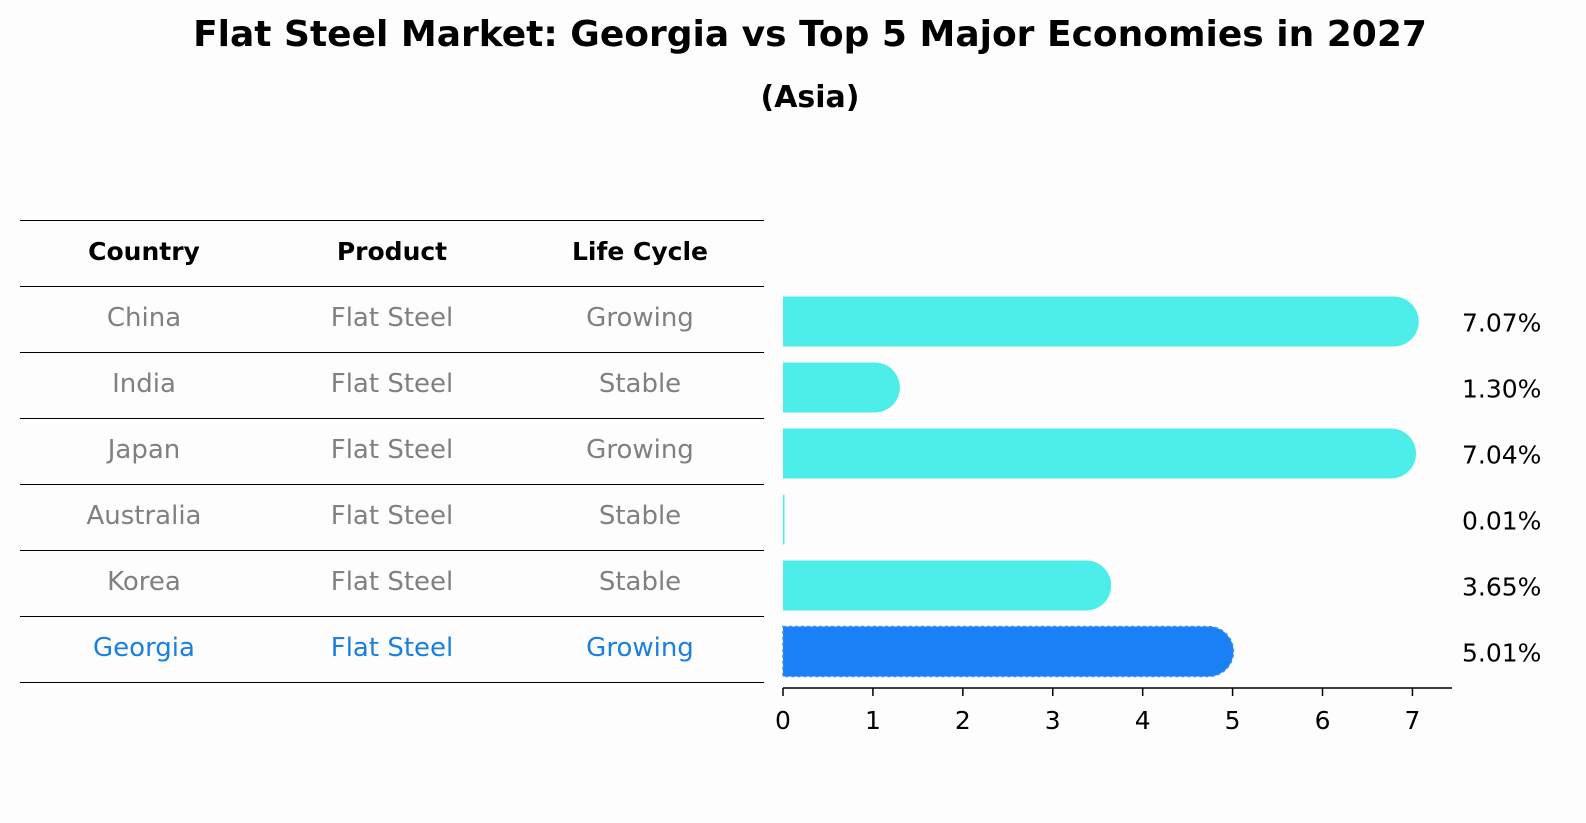 The height and width of the screenshot is (823, 1586). Describe the element at coordinates (1501, 653) in the screenshot. I see `bar-value-label: 5.01%` at that location.